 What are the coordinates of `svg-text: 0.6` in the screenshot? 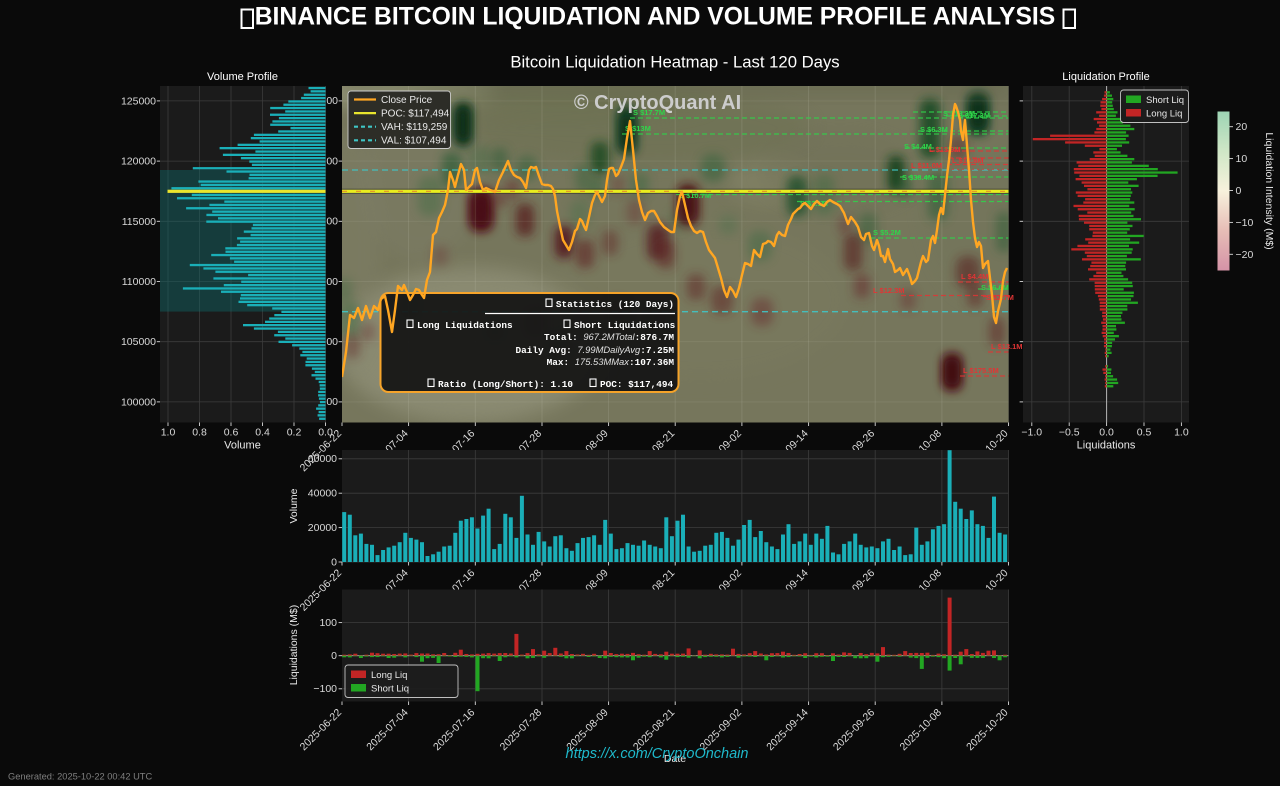 It's located at (231, 433).